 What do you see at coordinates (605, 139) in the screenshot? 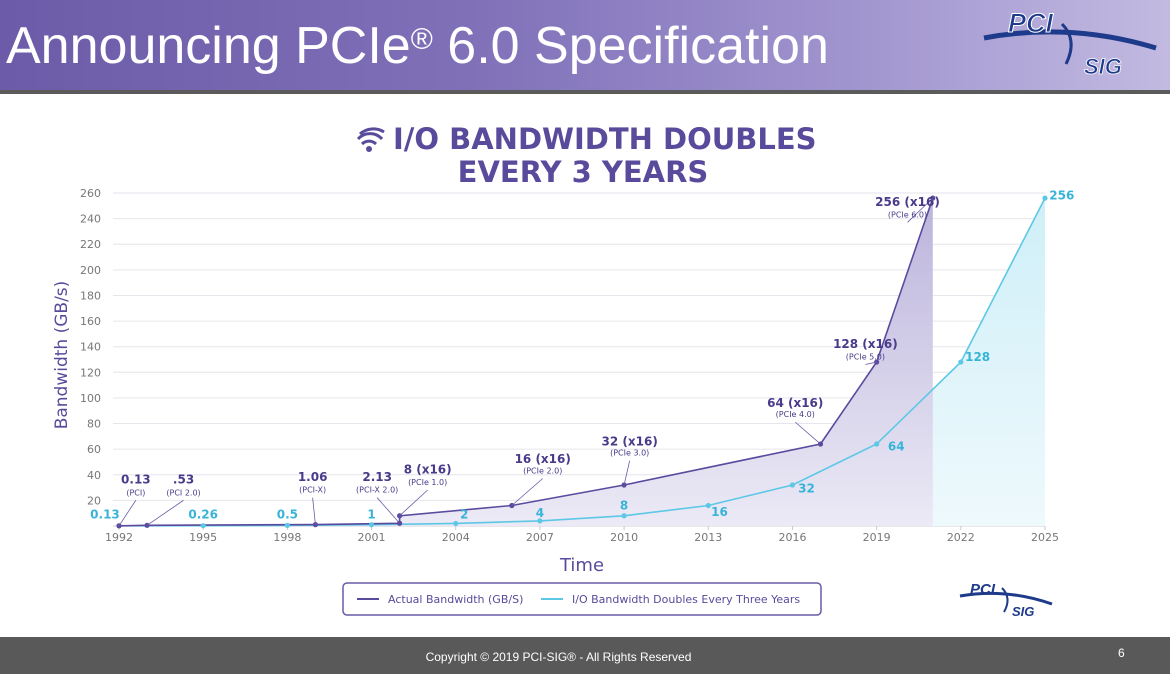
I see `chart-title-line1: I/O BANDWIDTH DOUBLES` at bounding box center [605, 139].